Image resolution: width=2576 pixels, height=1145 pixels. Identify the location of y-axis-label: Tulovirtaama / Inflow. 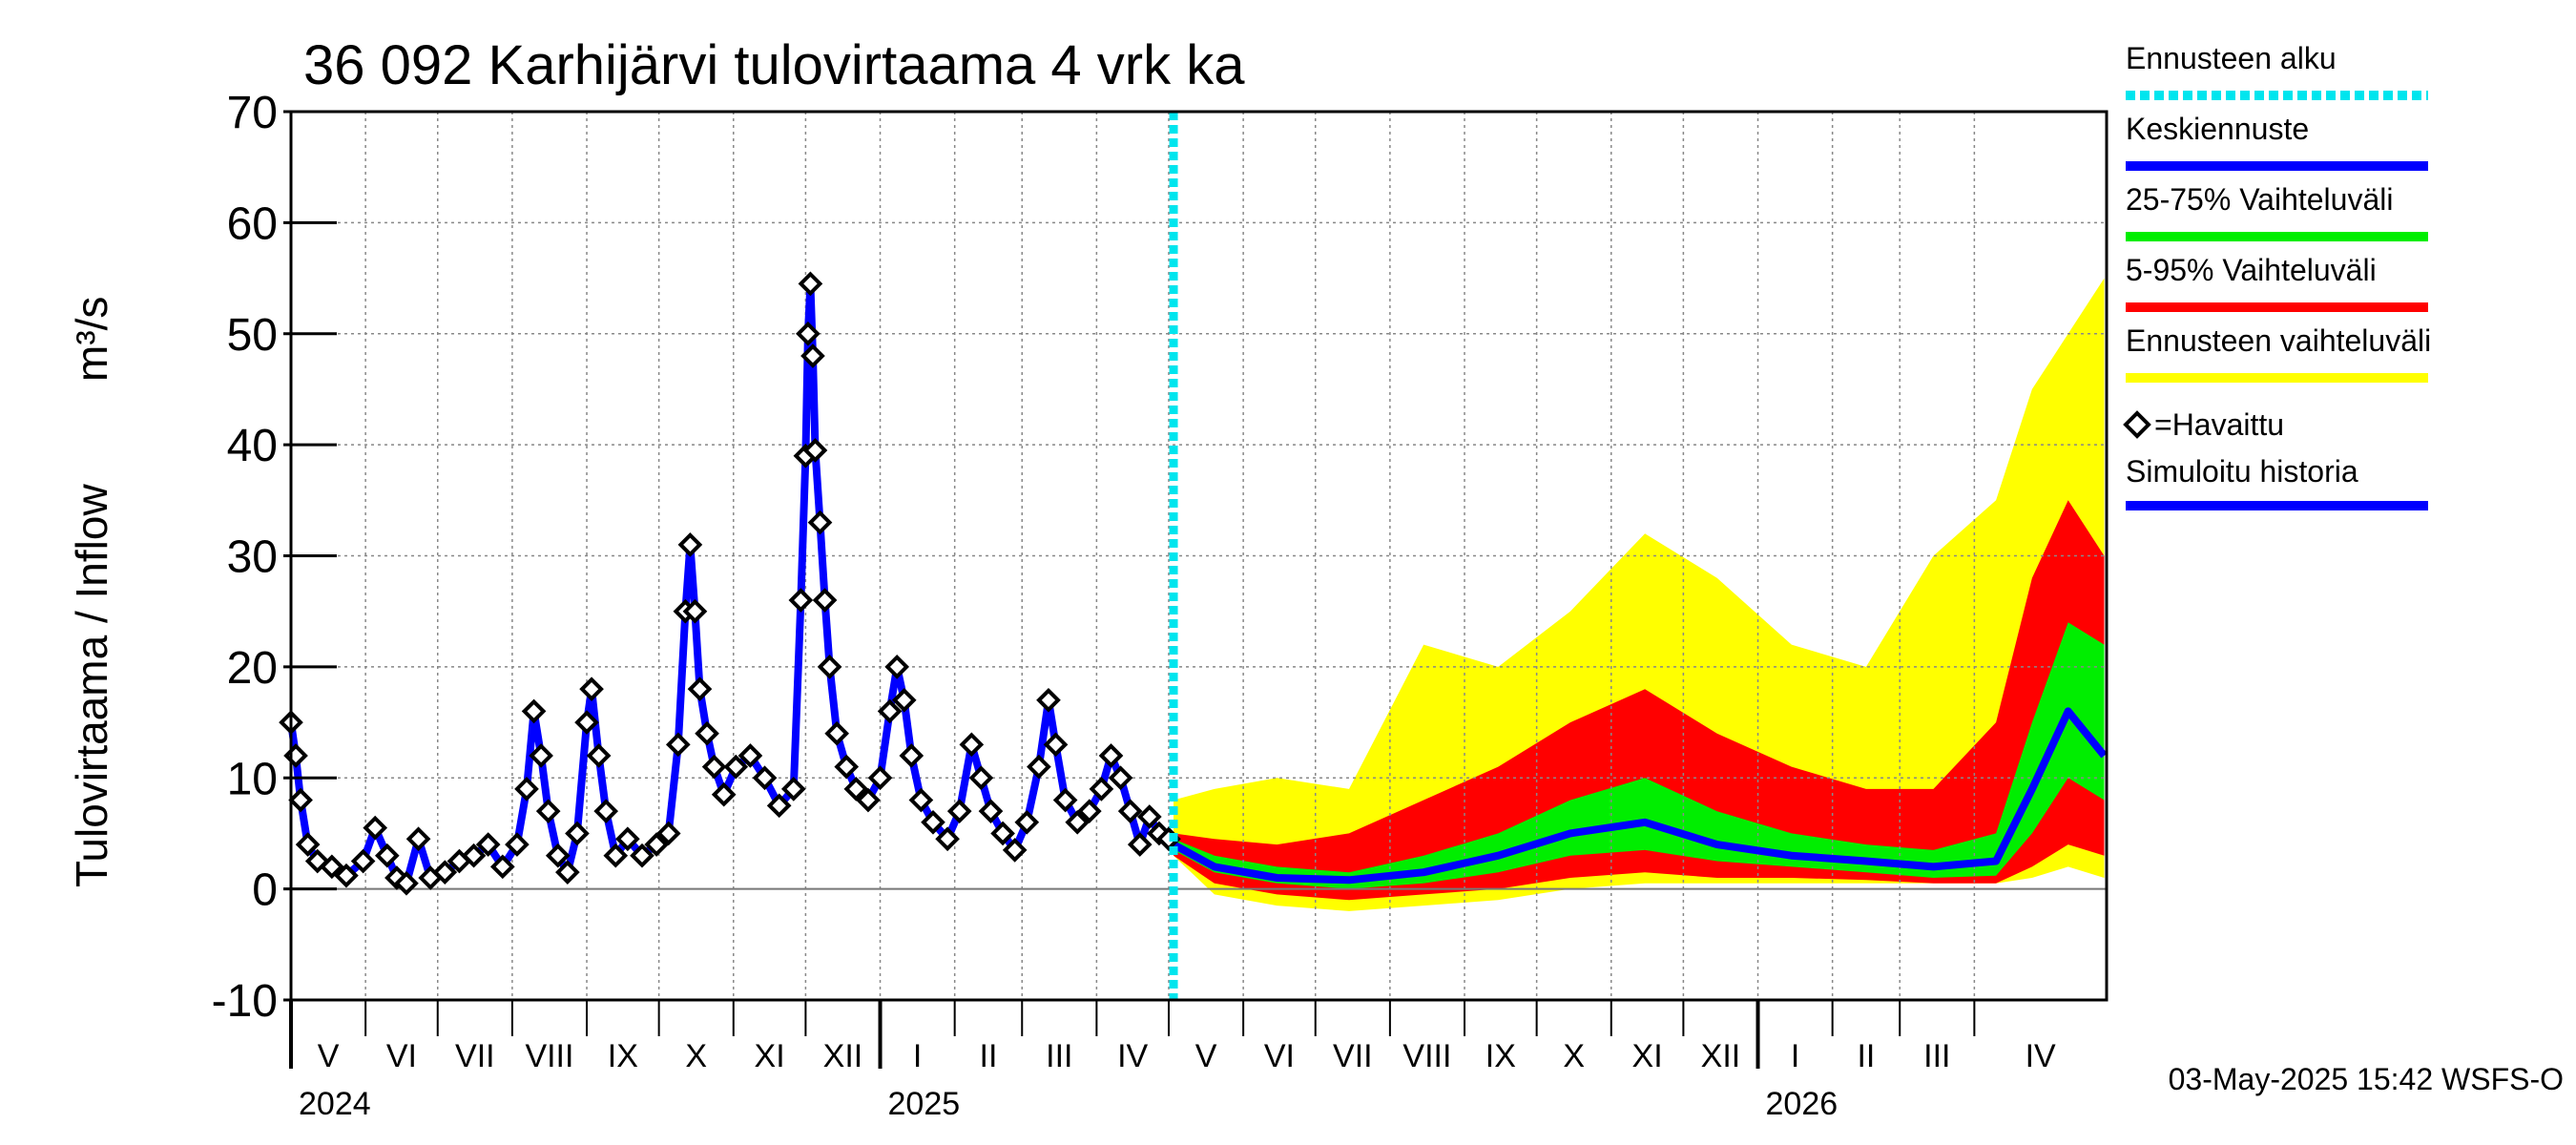
(91, 685).